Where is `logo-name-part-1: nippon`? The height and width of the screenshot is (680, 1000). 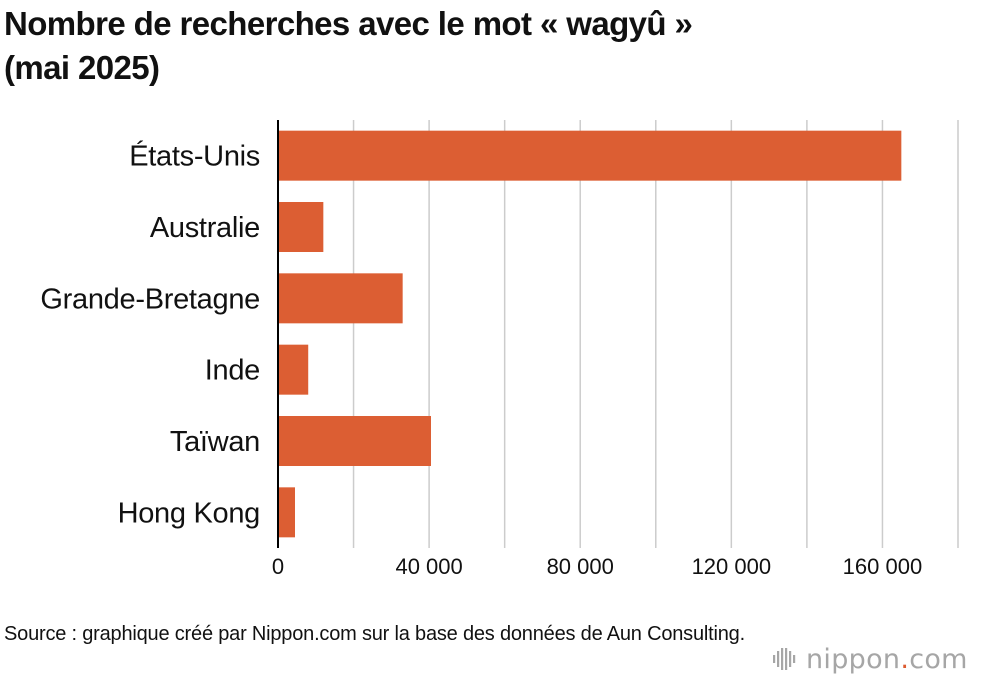
logo-name-part-1: nippon is located at coordinates (853, 659).